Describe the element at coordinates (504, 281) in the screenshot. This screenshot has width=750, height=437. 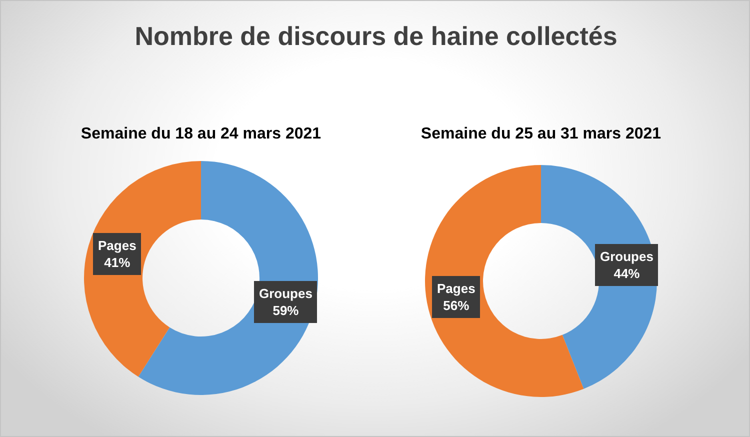
I see `donut-slice` at that location.